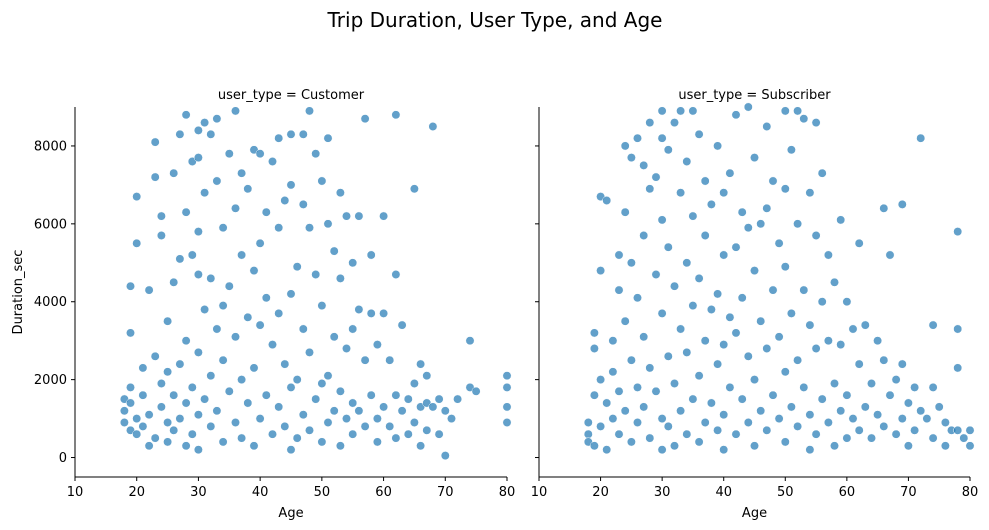 This screenshot has height=530, width=989. I want to click on x-tick-label: 10, so click(539, 492).